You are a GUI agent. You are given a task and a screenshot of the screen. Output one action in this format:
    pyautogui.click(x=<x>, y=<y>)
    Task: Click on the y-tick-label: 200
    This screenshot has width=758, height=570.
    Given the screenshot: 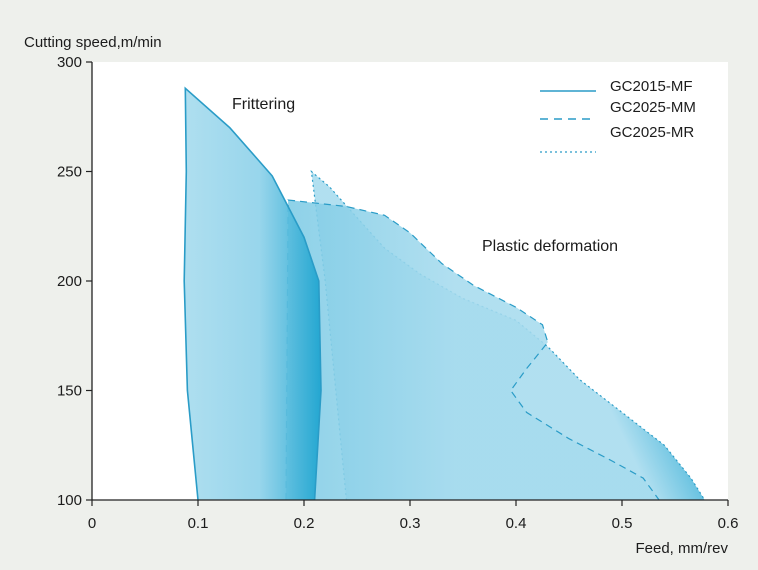 What is the action you would take?
    pyautogui.click(x=69, y=281)
    